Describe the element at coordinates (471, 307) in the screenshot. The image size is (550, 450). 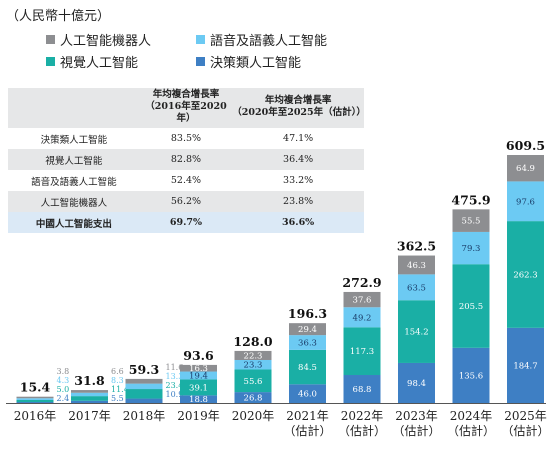
I see `data-label: 205.5` at that location.